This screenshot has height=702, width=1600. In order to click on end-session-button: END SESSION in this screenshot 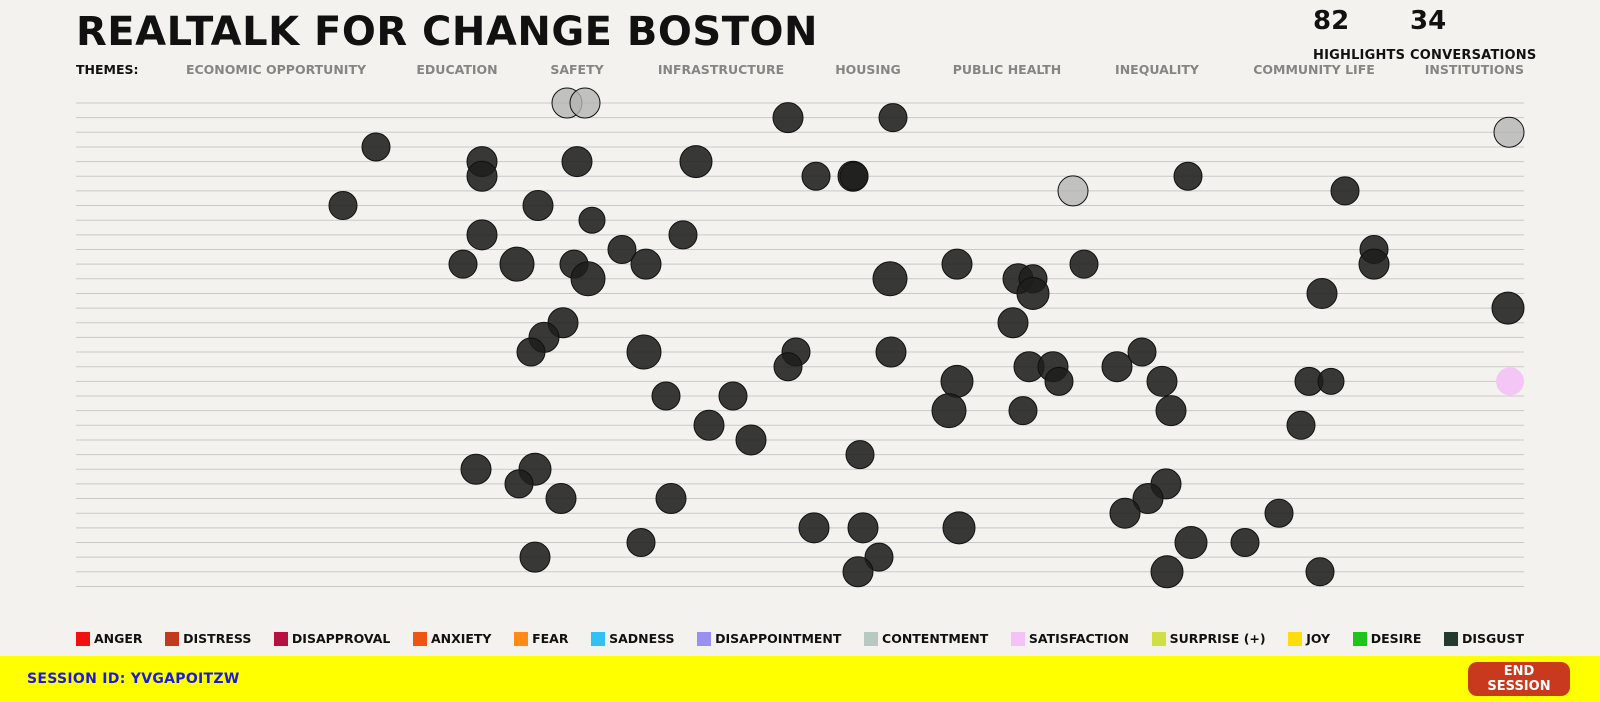, I will do `click(1519, 679)`.